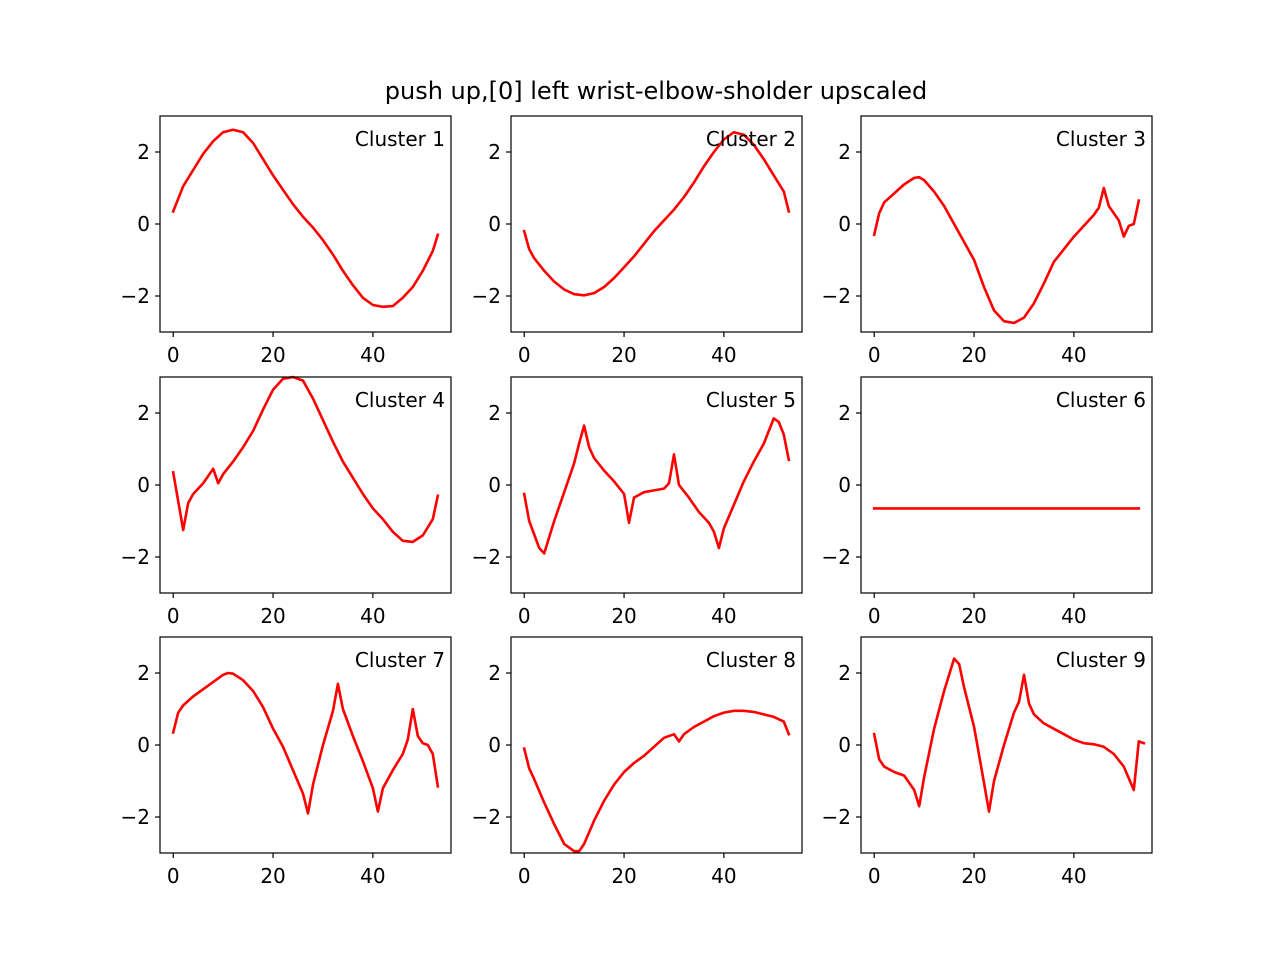 This screenshot has width=1280, height=960. What do you see at coordinates (400, 400) in the screenshot?
I see `panel-label: Cluster 4` at bounding box center [400, 400].